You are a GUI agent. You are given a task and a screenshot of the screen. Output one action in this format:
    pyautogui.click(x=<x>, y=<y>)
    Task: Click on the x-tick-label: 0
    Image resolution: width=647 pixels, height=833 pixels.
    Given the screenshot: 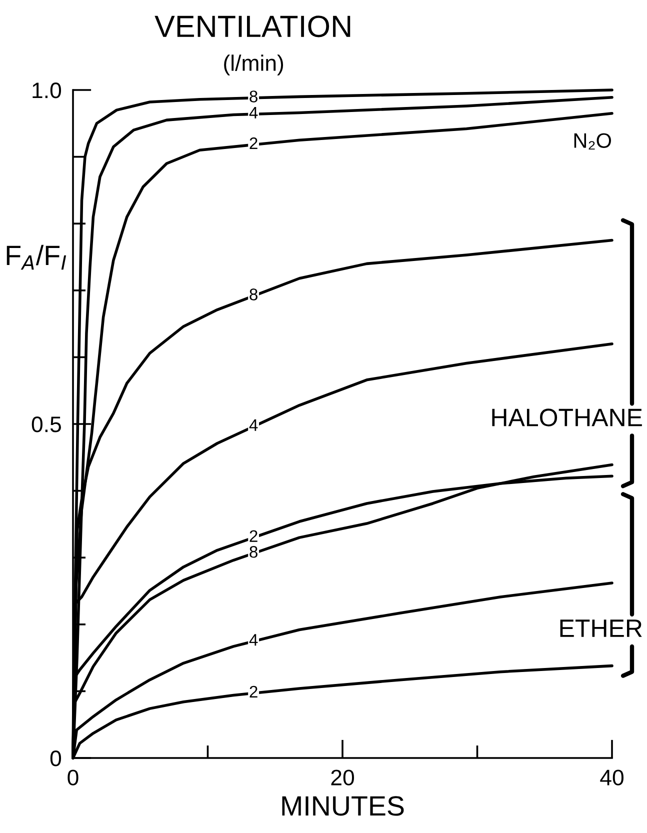 What is the action you would take?
    pyautogui.click(x=73, y=778)
    